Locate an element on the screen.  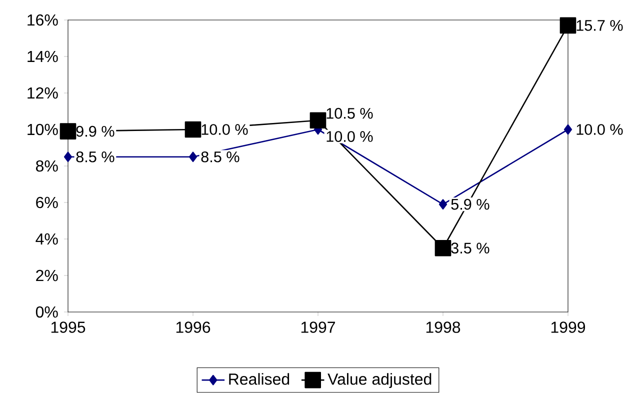
y-tick-label: 4% is located at coordinates (47, 239).